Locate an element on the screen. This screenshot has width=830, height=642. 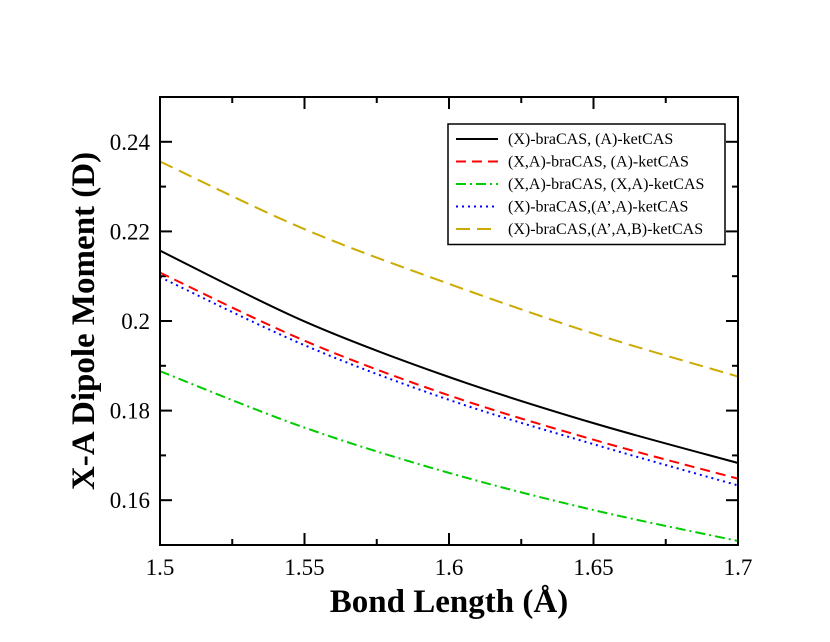
x-tick-label: 1.7 is located at coordinates (738, 567).